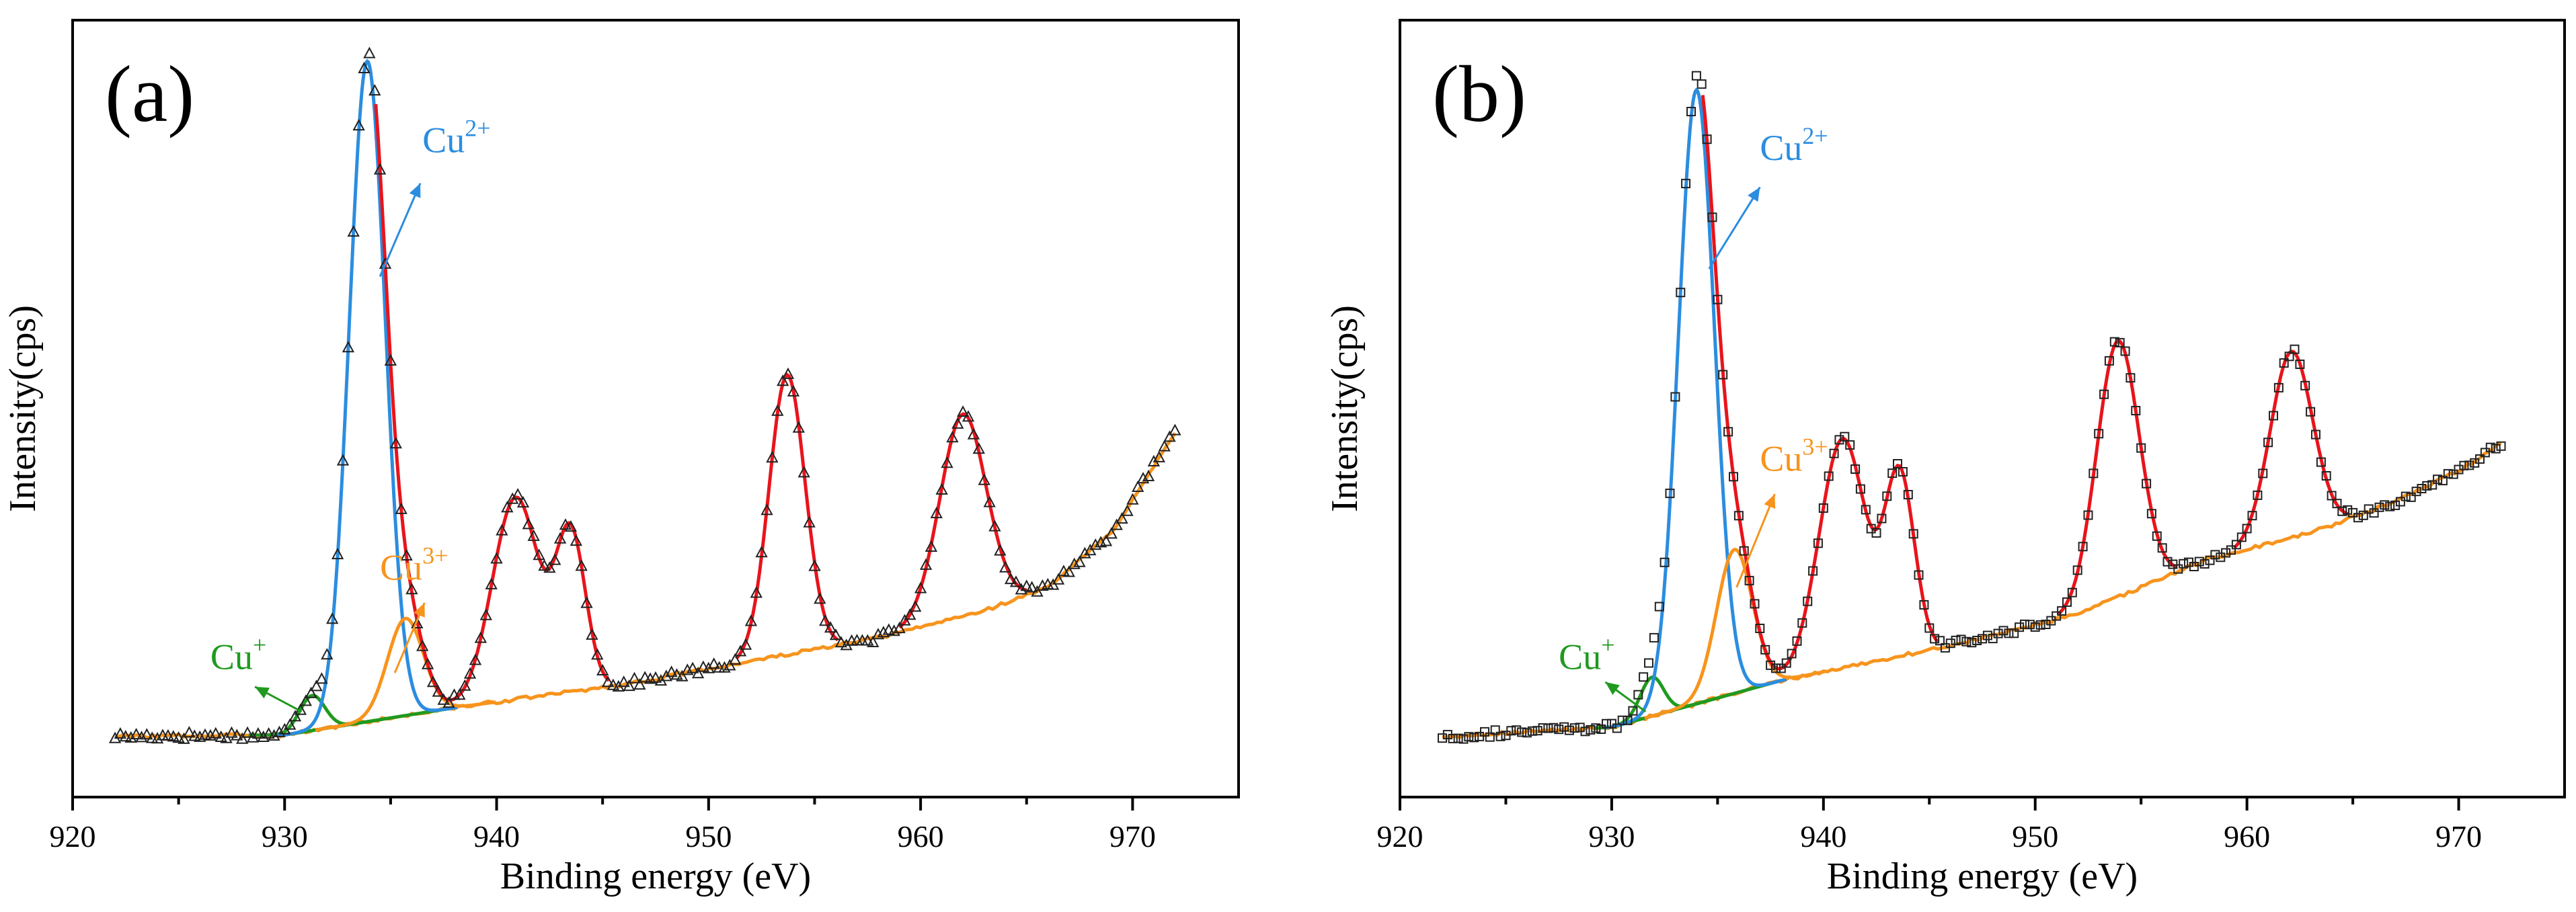 The image size is (2576, 912). What do you see at coordinates (435, 555) in the screenshot?
I see `annotation-superscript: 3+` at bounding box center [435, 555].